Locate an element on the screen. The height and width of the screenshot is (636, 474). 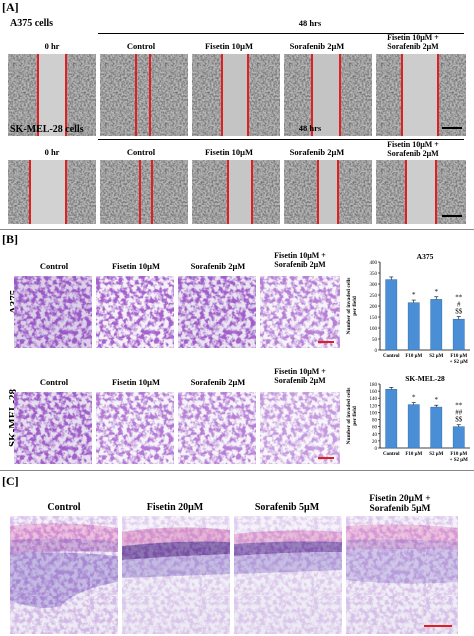
scratch-image-combo is located at coordinates (421, 95).